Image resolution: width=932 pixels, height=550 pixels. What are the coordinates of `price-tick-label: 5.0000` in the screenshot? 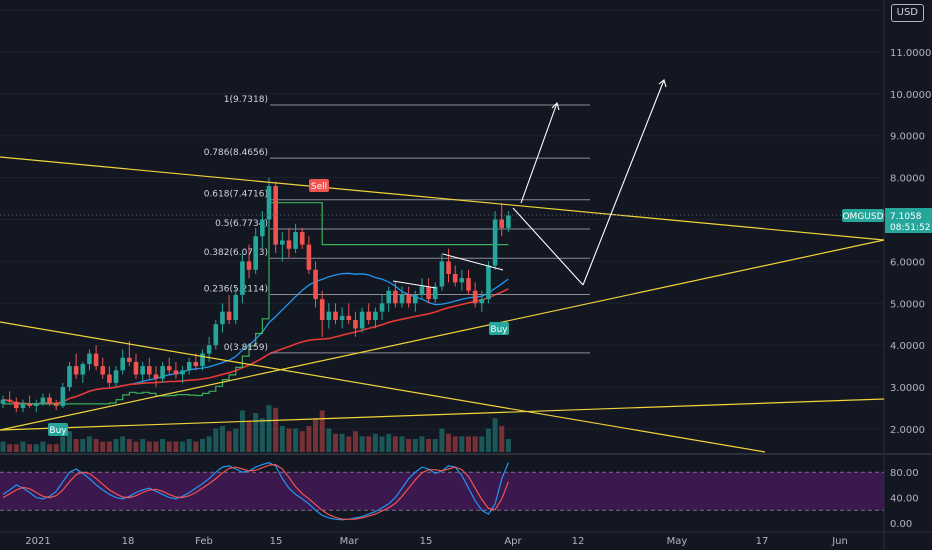 It's located at (907, 304).